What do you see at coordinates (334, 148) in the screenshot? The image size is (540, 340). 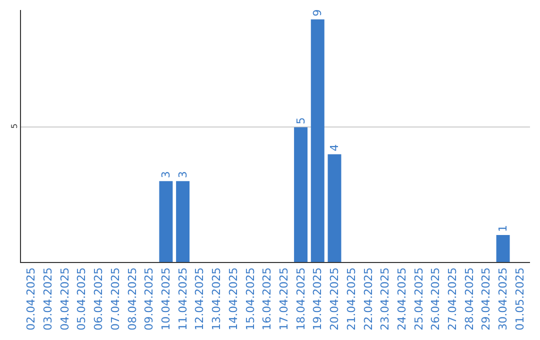 I see `data-label: 4` at bounding box center [334, 148].